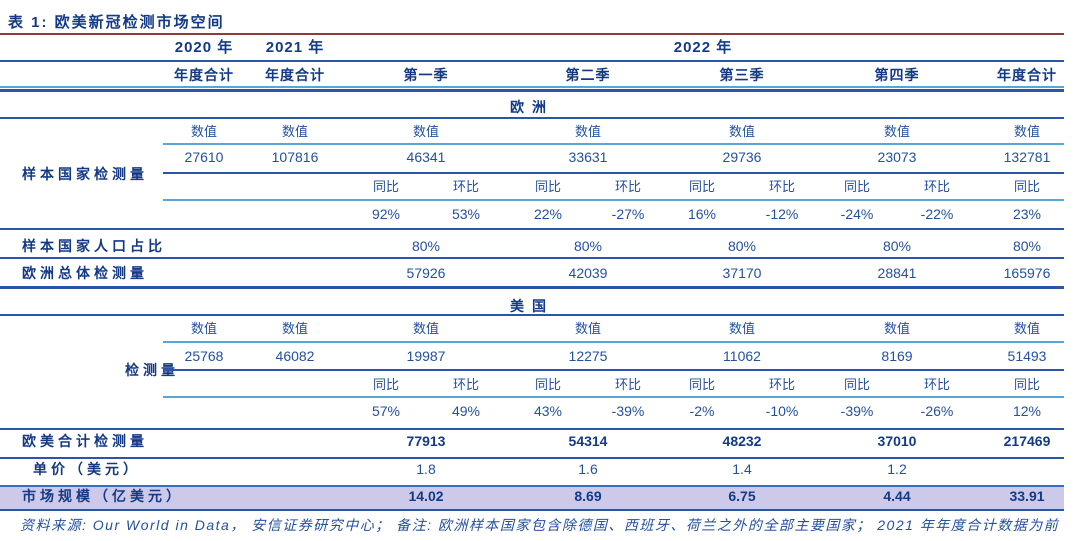  What do you see at coordinates (742, 75) in the screenshot?
I see `col-header-q3: 第三季` at bounding box center [742, 75].